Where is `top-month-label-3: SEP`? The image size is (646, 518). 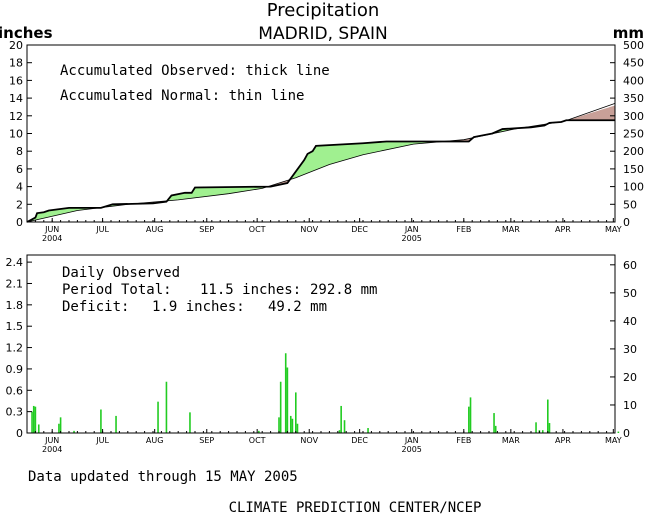
top-month-label-3: SEP is located at coordinates (206, 229).